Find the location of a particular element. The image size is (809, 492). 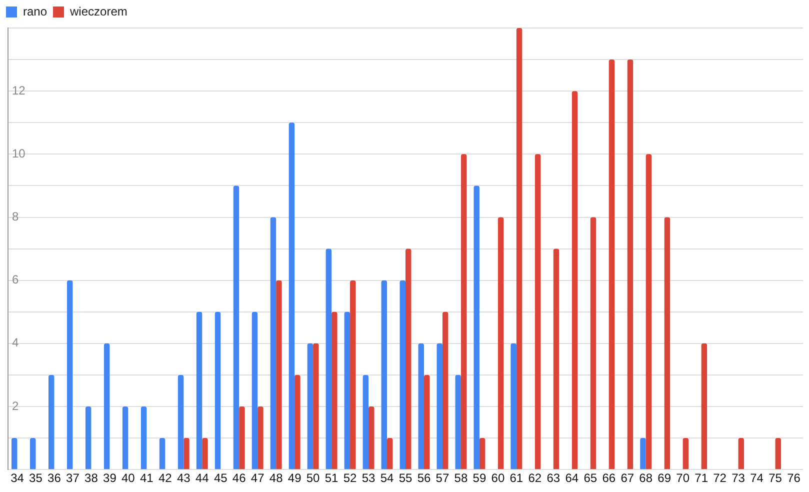

x-tick-label: 65 is located at coordinates (591, 478).